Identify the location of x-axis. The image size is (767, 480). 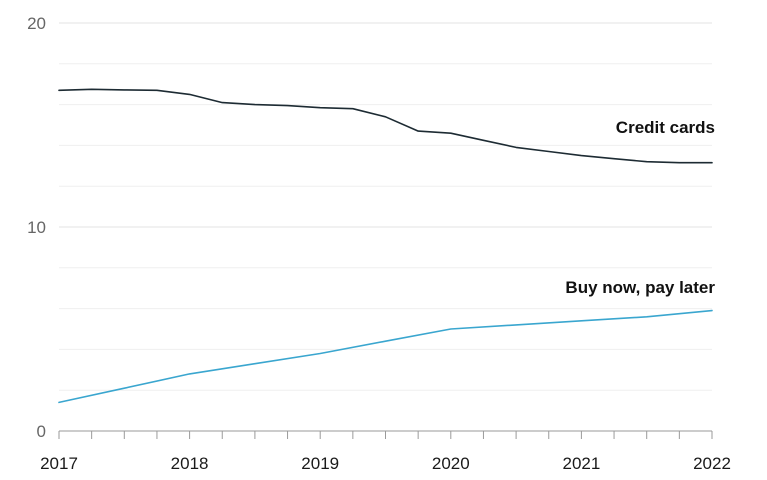
(385, 434).